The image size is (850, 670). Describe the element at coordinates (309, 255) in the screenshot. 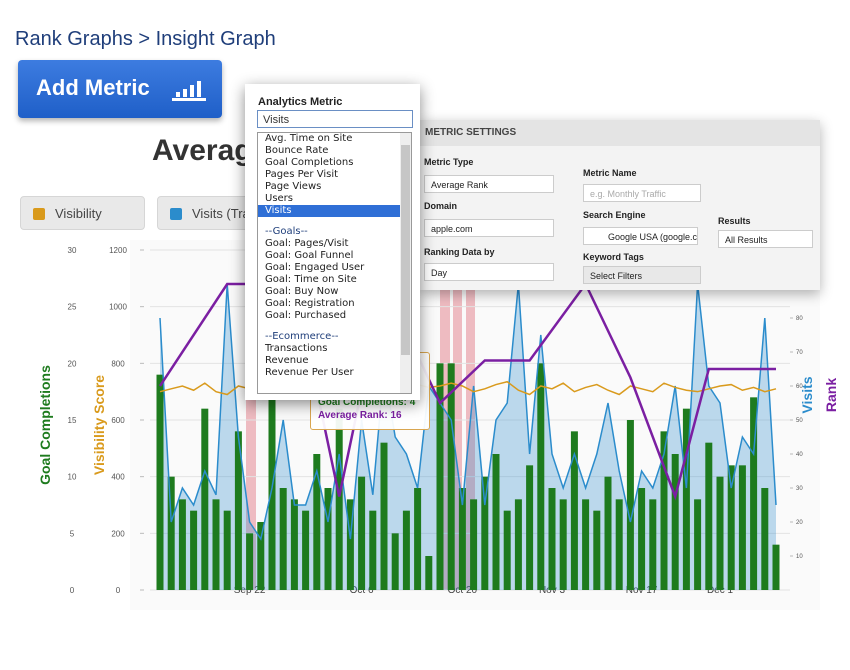

I see `option: Goal: Goal Funnel` at that location.